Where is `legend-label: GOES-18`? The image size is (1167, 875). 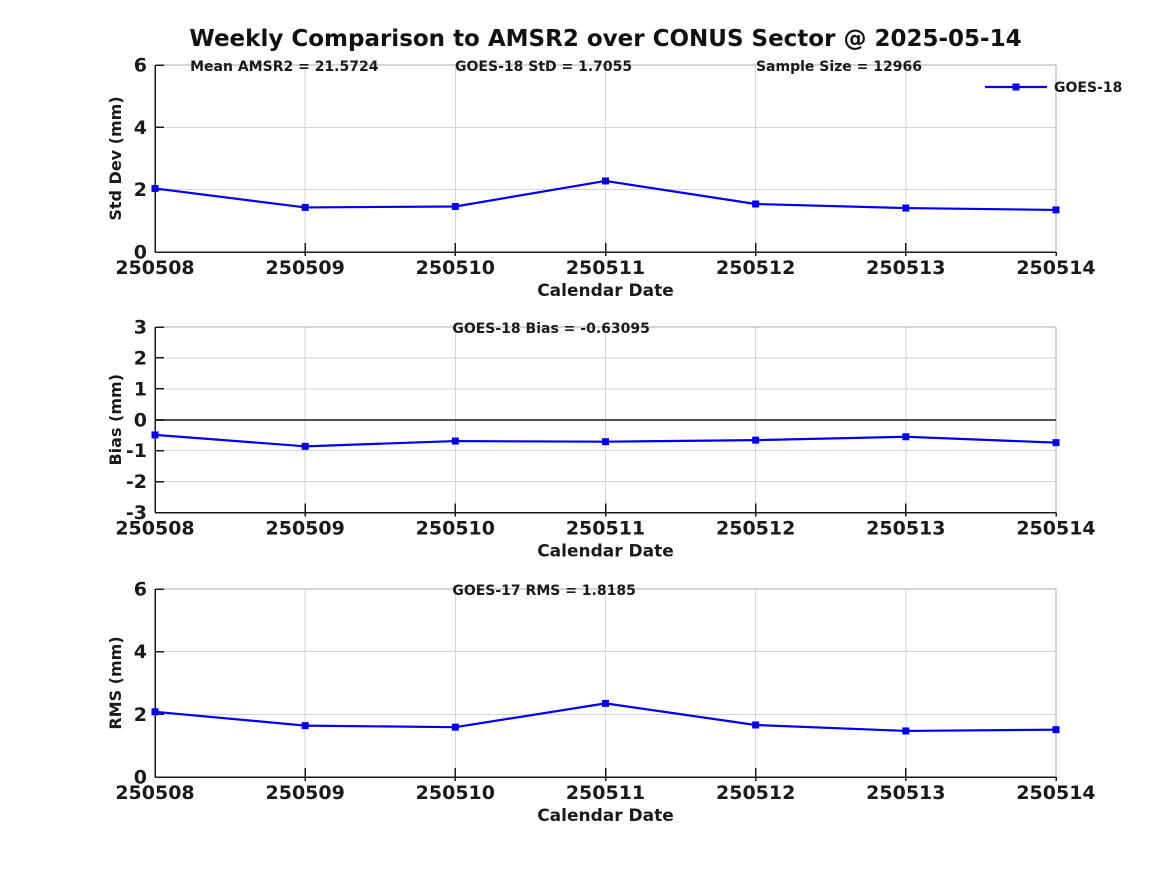 legend-label: GOES-18 is located at coordinates (1088, 88).